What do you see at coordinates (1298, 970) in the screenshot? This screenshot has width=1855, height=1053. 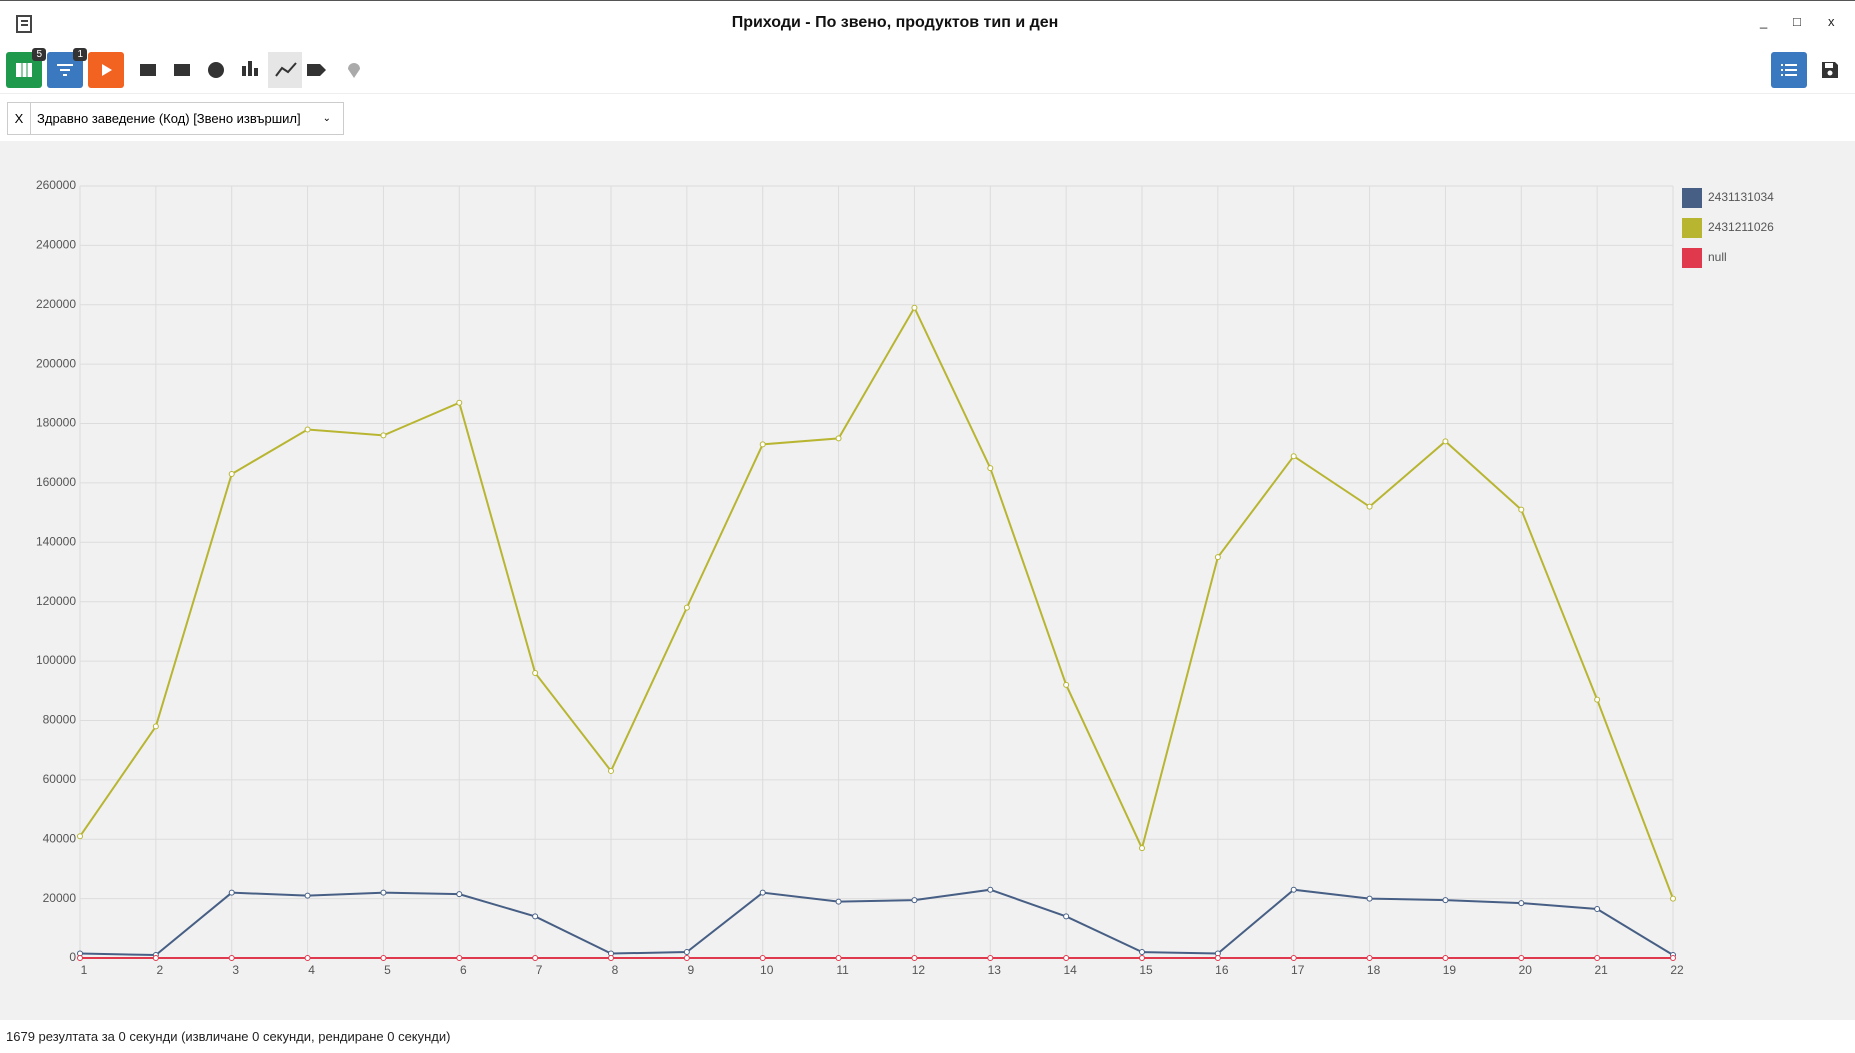 I see `x-tick-label: 17` at bounding box center [1298, 970].